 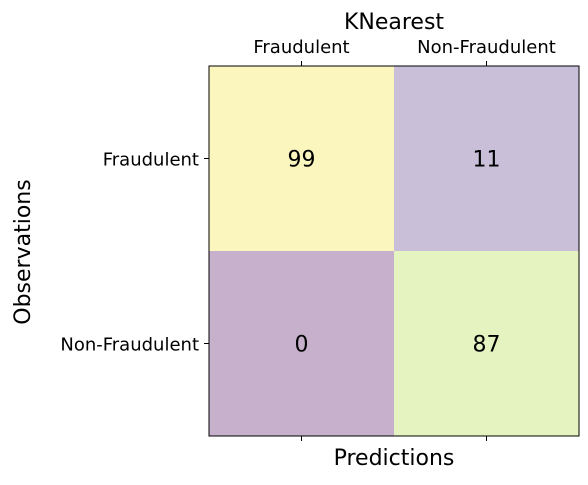 What do you see at coordinates (23, 251) in the screenshot?
I see `y-axis-label: Observations` at bounding box center [23, 251].